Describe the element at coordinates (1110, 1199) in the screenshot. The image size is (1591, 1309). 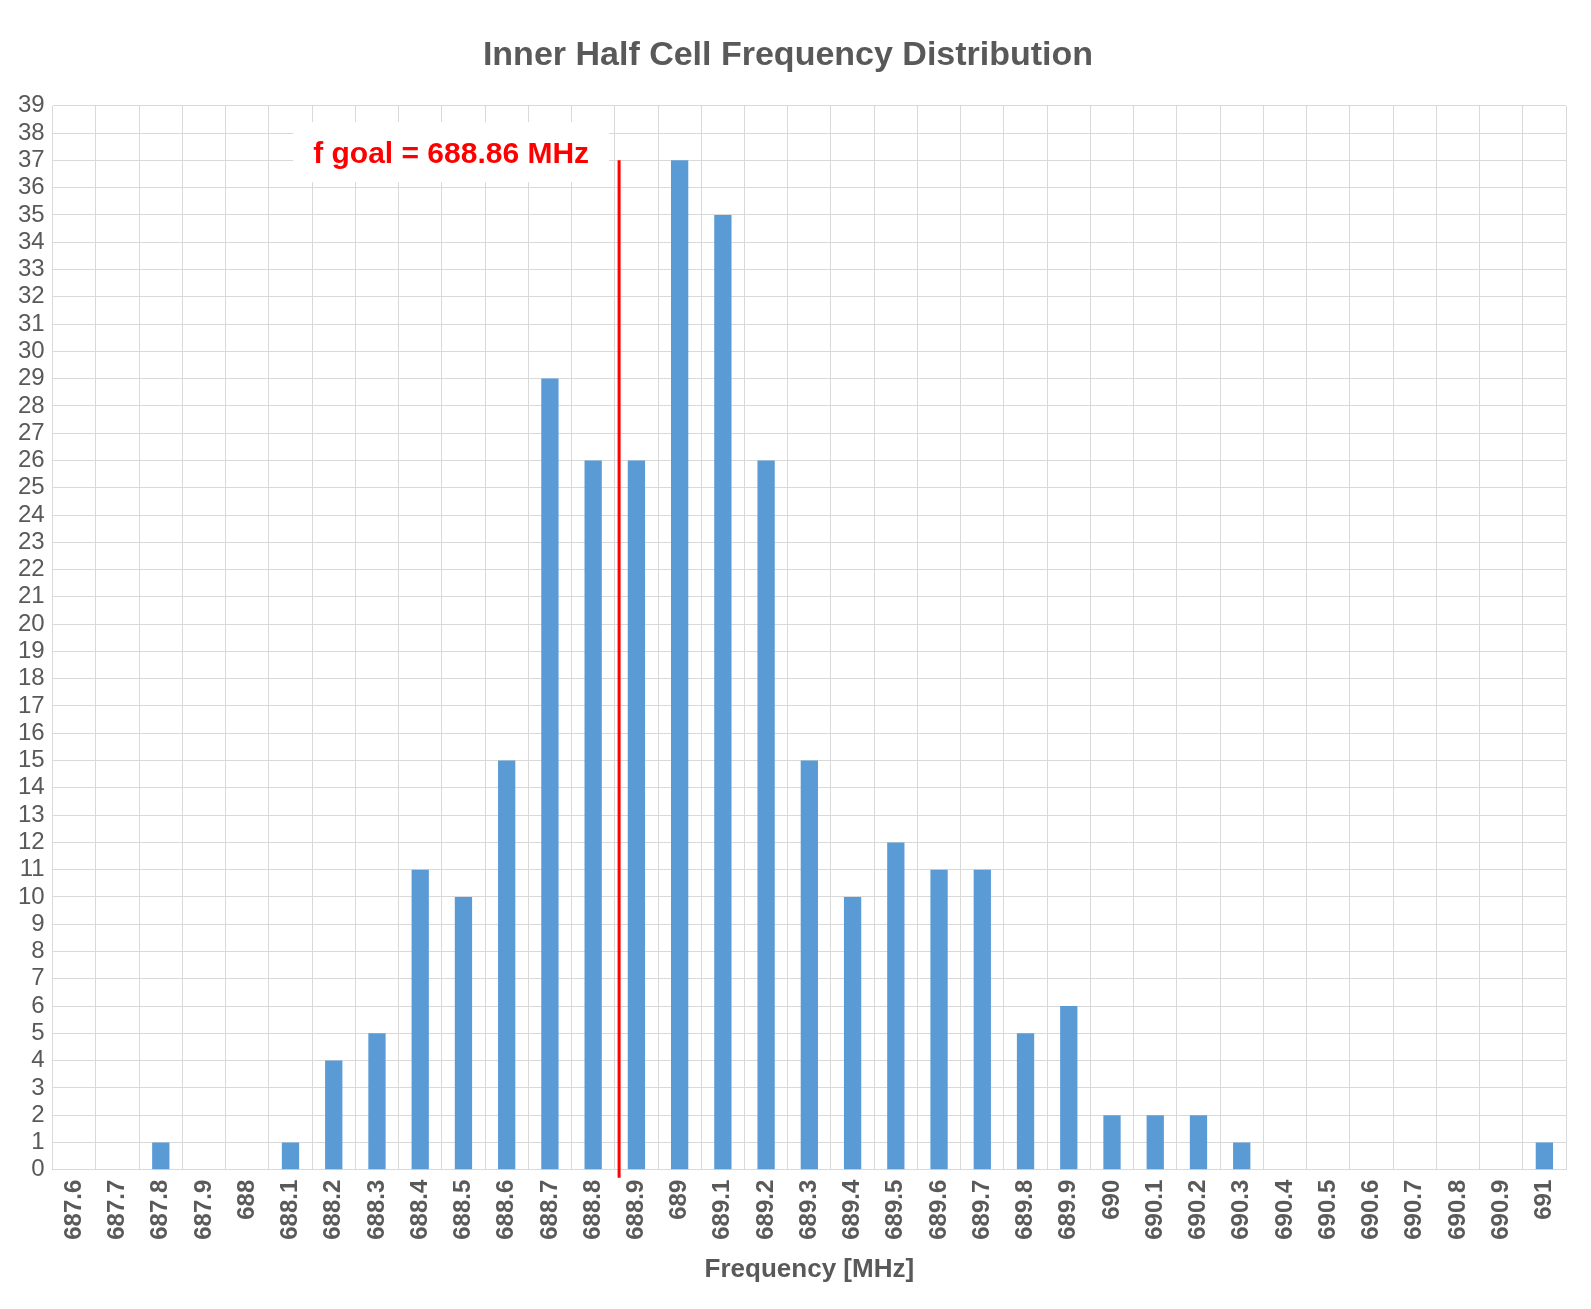
I see `x-tick-label: 690` at that location.